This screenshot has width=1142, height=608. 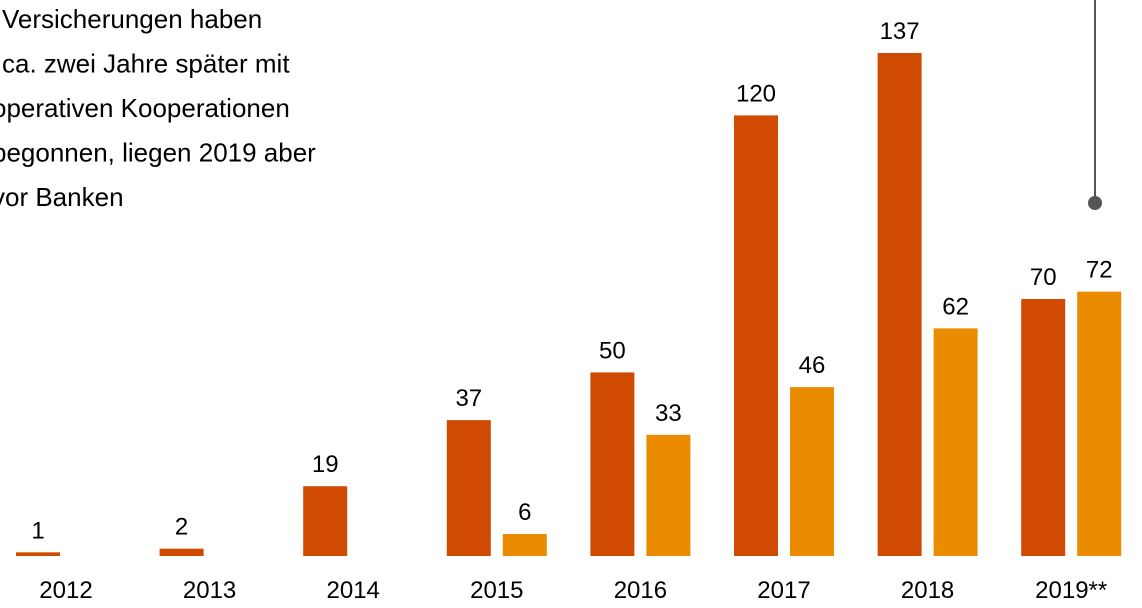 I want to click on x-tick-label: 2018, so click(x=927, y=590).